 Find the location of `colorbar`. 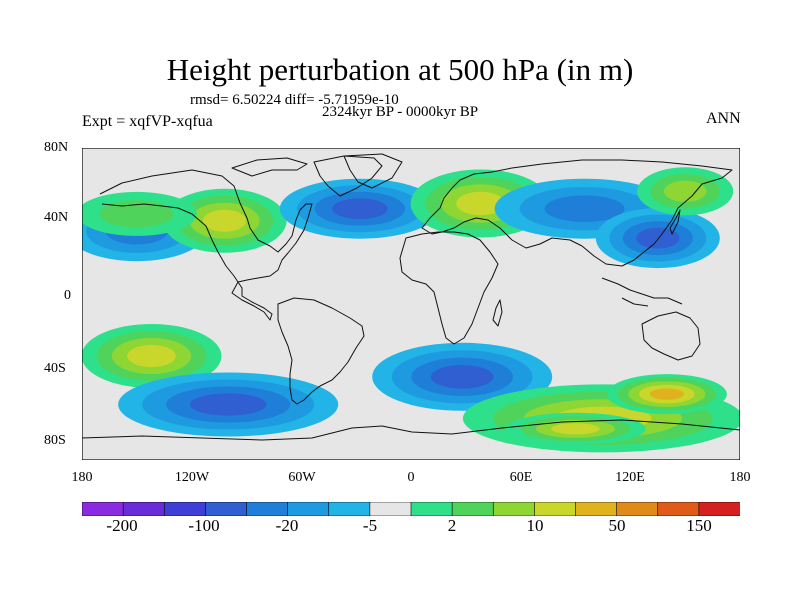

colorbar is located at coordinates (411, 509).